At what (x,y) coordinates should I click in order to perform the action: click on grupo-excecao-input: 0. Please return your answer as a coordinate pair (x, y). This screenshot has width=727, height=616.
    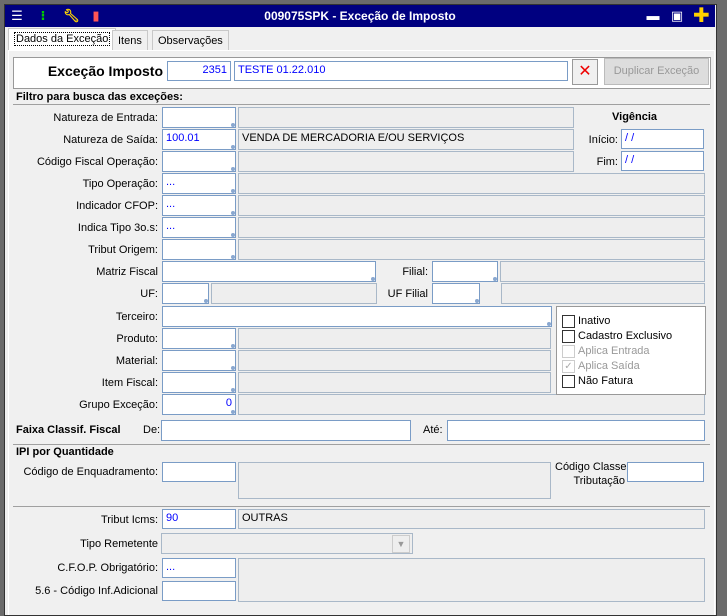
    Looking at the image, I should click on (199, 404).